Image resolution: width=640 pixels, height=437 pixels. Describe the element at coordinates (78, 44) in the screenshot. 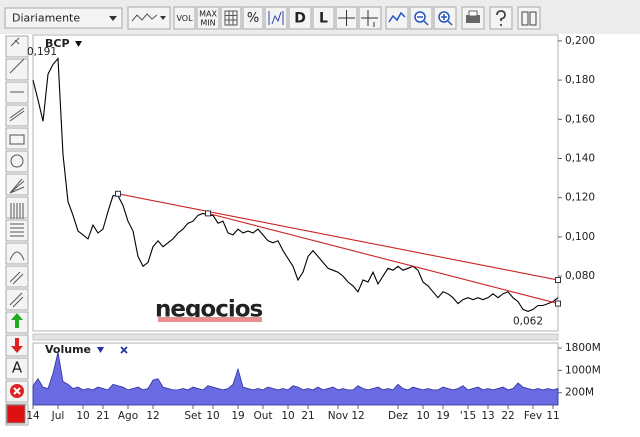

I see `price-menu-arrow` at that location.